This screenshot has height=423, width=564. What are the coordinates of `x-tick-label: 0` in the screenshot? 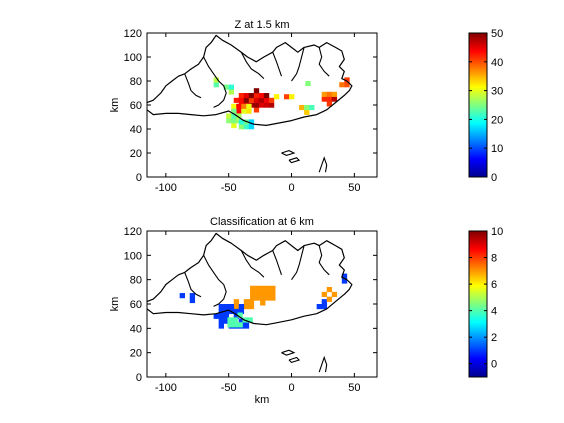 It's located at (291, 188).